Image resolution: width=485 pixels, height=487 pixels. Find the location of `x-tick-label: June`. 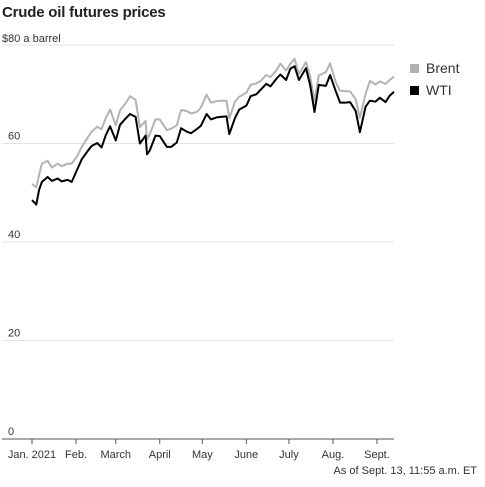

x-tick-label: June is located at coordinates (246, 455).